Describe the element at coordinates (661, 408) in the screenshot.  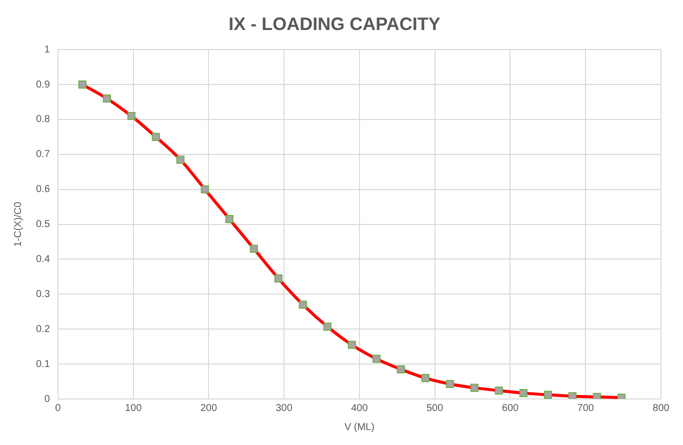
I see `x-tick-label: 800` at that location.